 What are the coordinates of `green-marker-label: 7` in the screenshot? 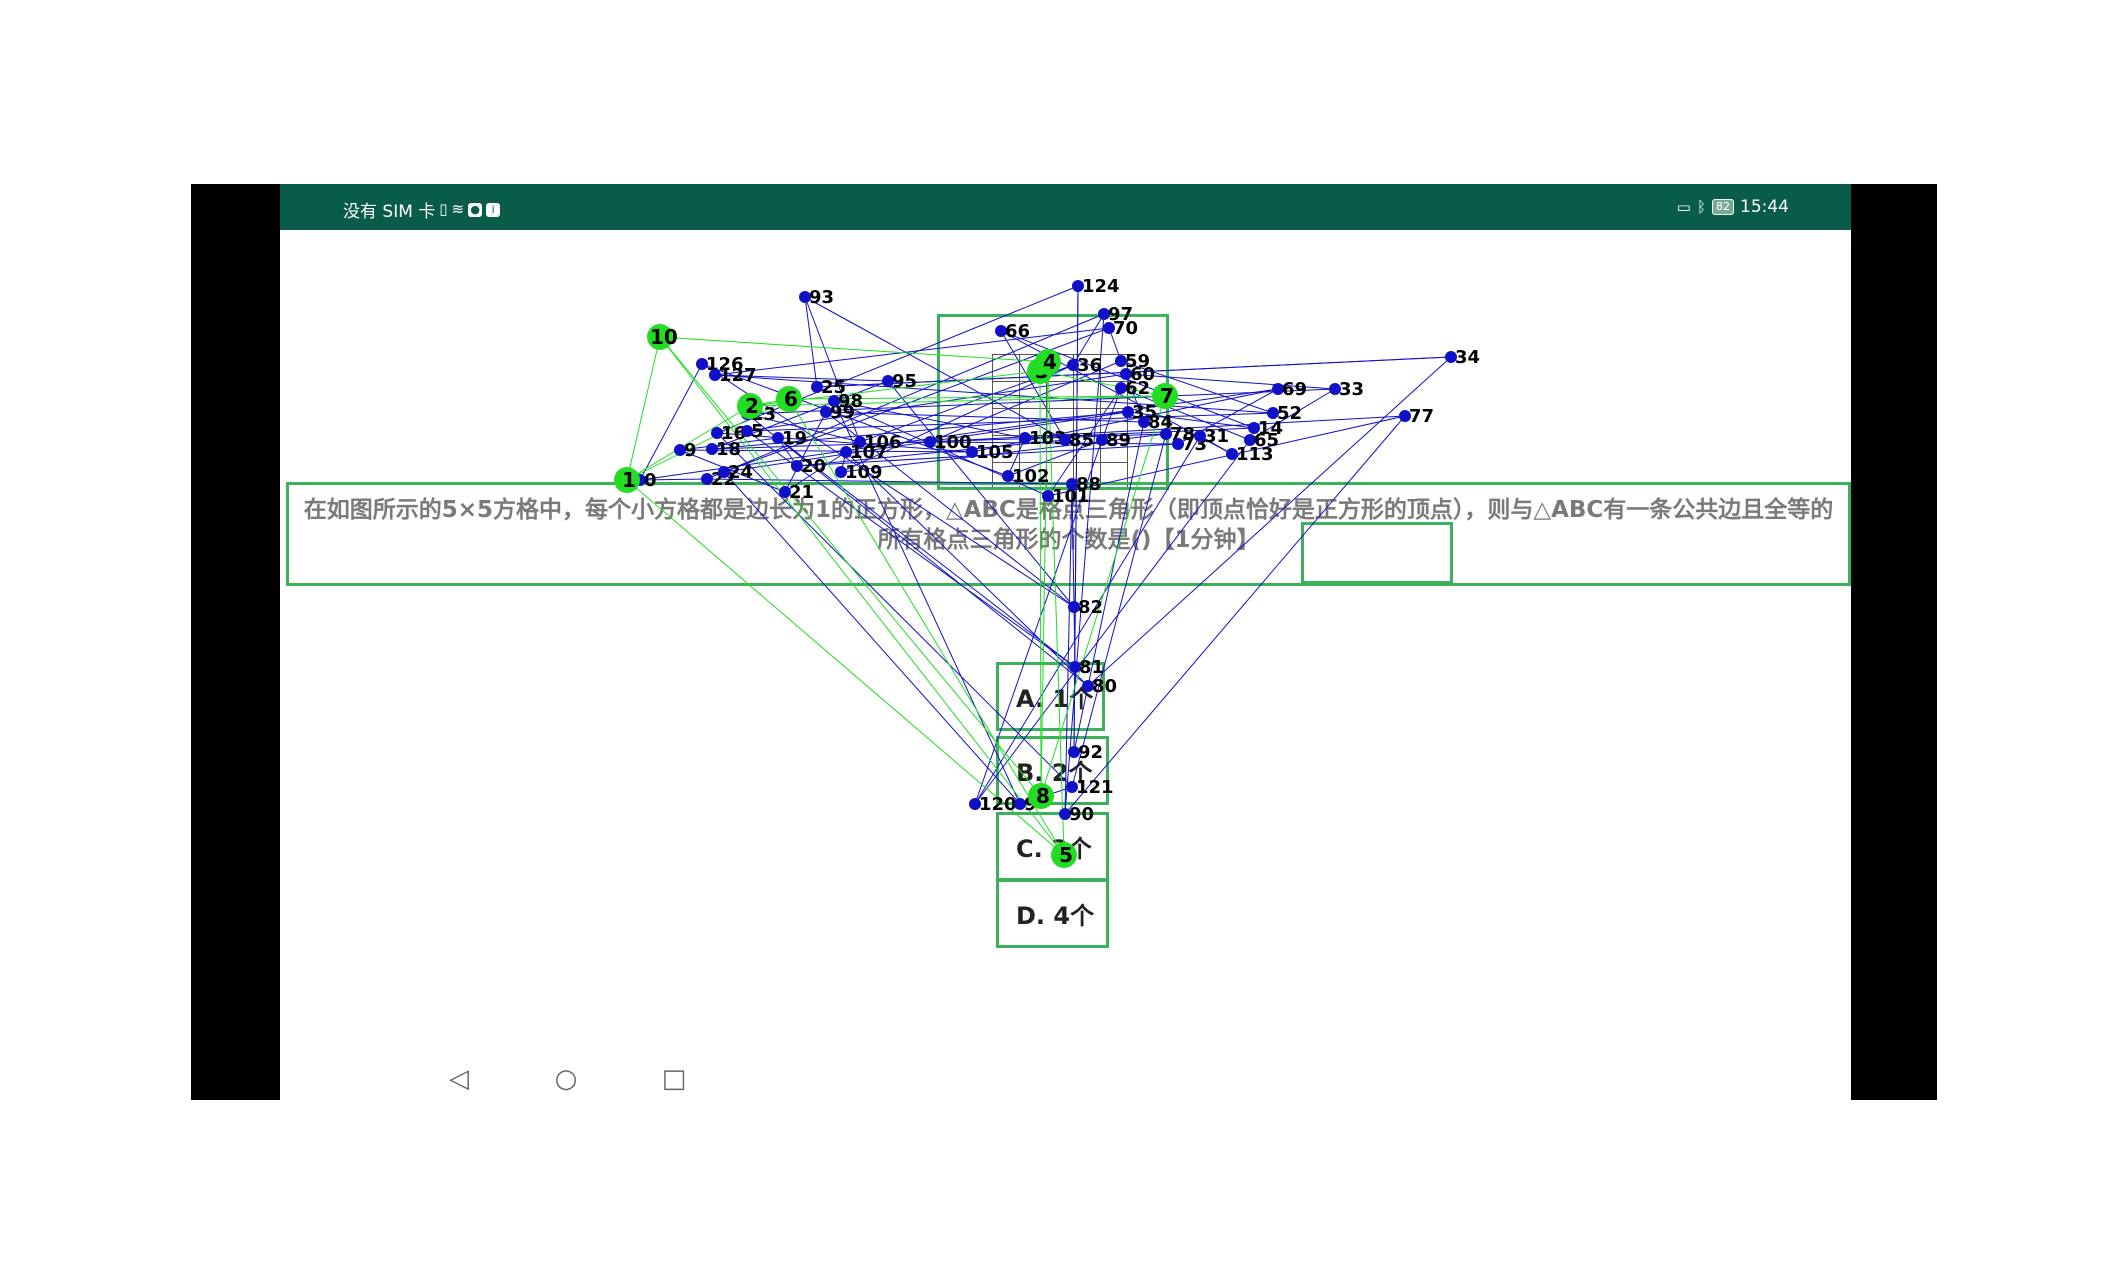 It's located at (1167, 396).